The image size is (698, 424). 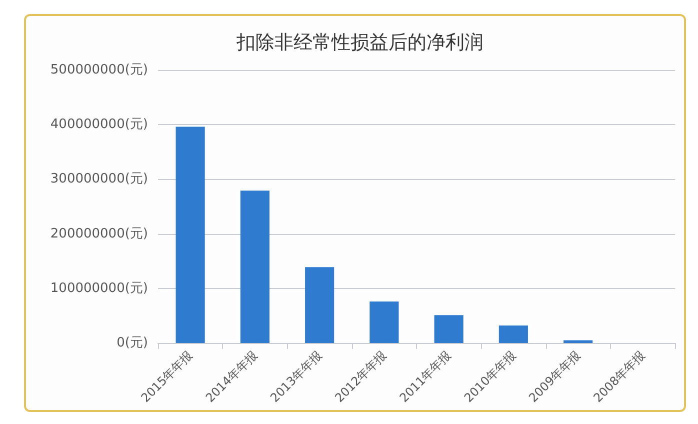 I want to click on y-tick-label: 500000000(元), so click(x=99, y=70).